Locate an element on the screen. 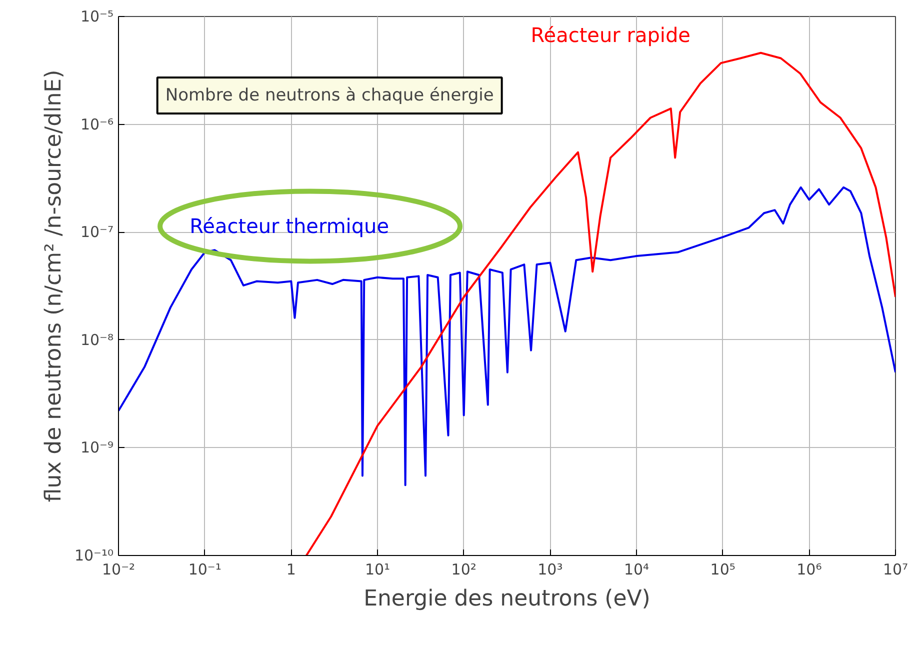 This screenshot has height=655, width=924. x-tick-label: 10³ is located at coordinates (550, 569).